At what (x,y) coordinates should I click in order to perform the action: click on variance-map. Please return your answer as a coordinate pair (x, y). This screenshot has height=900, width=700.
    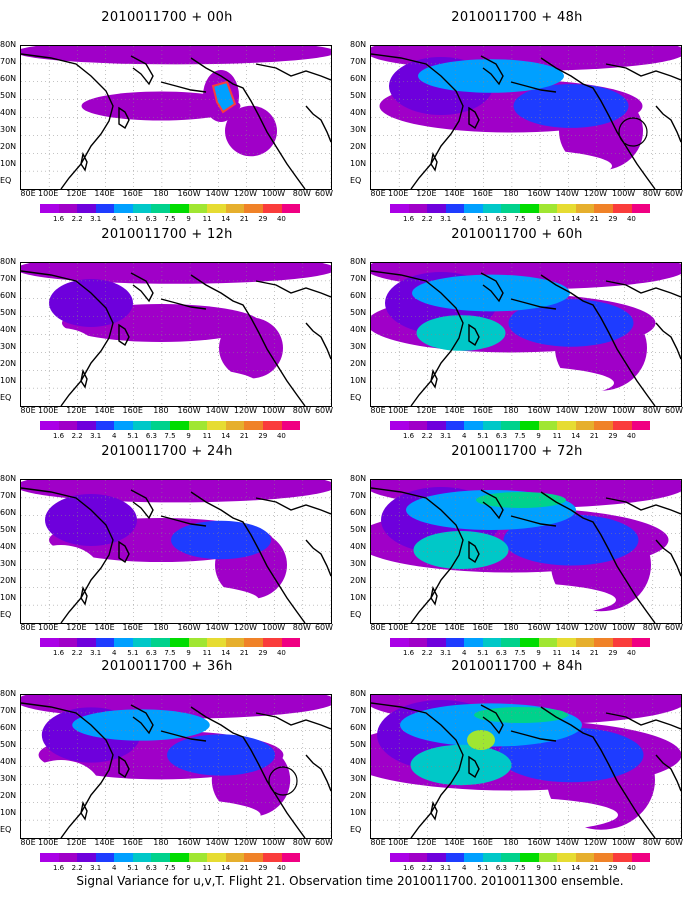
    Looking at the image, I should click on (526, 551).